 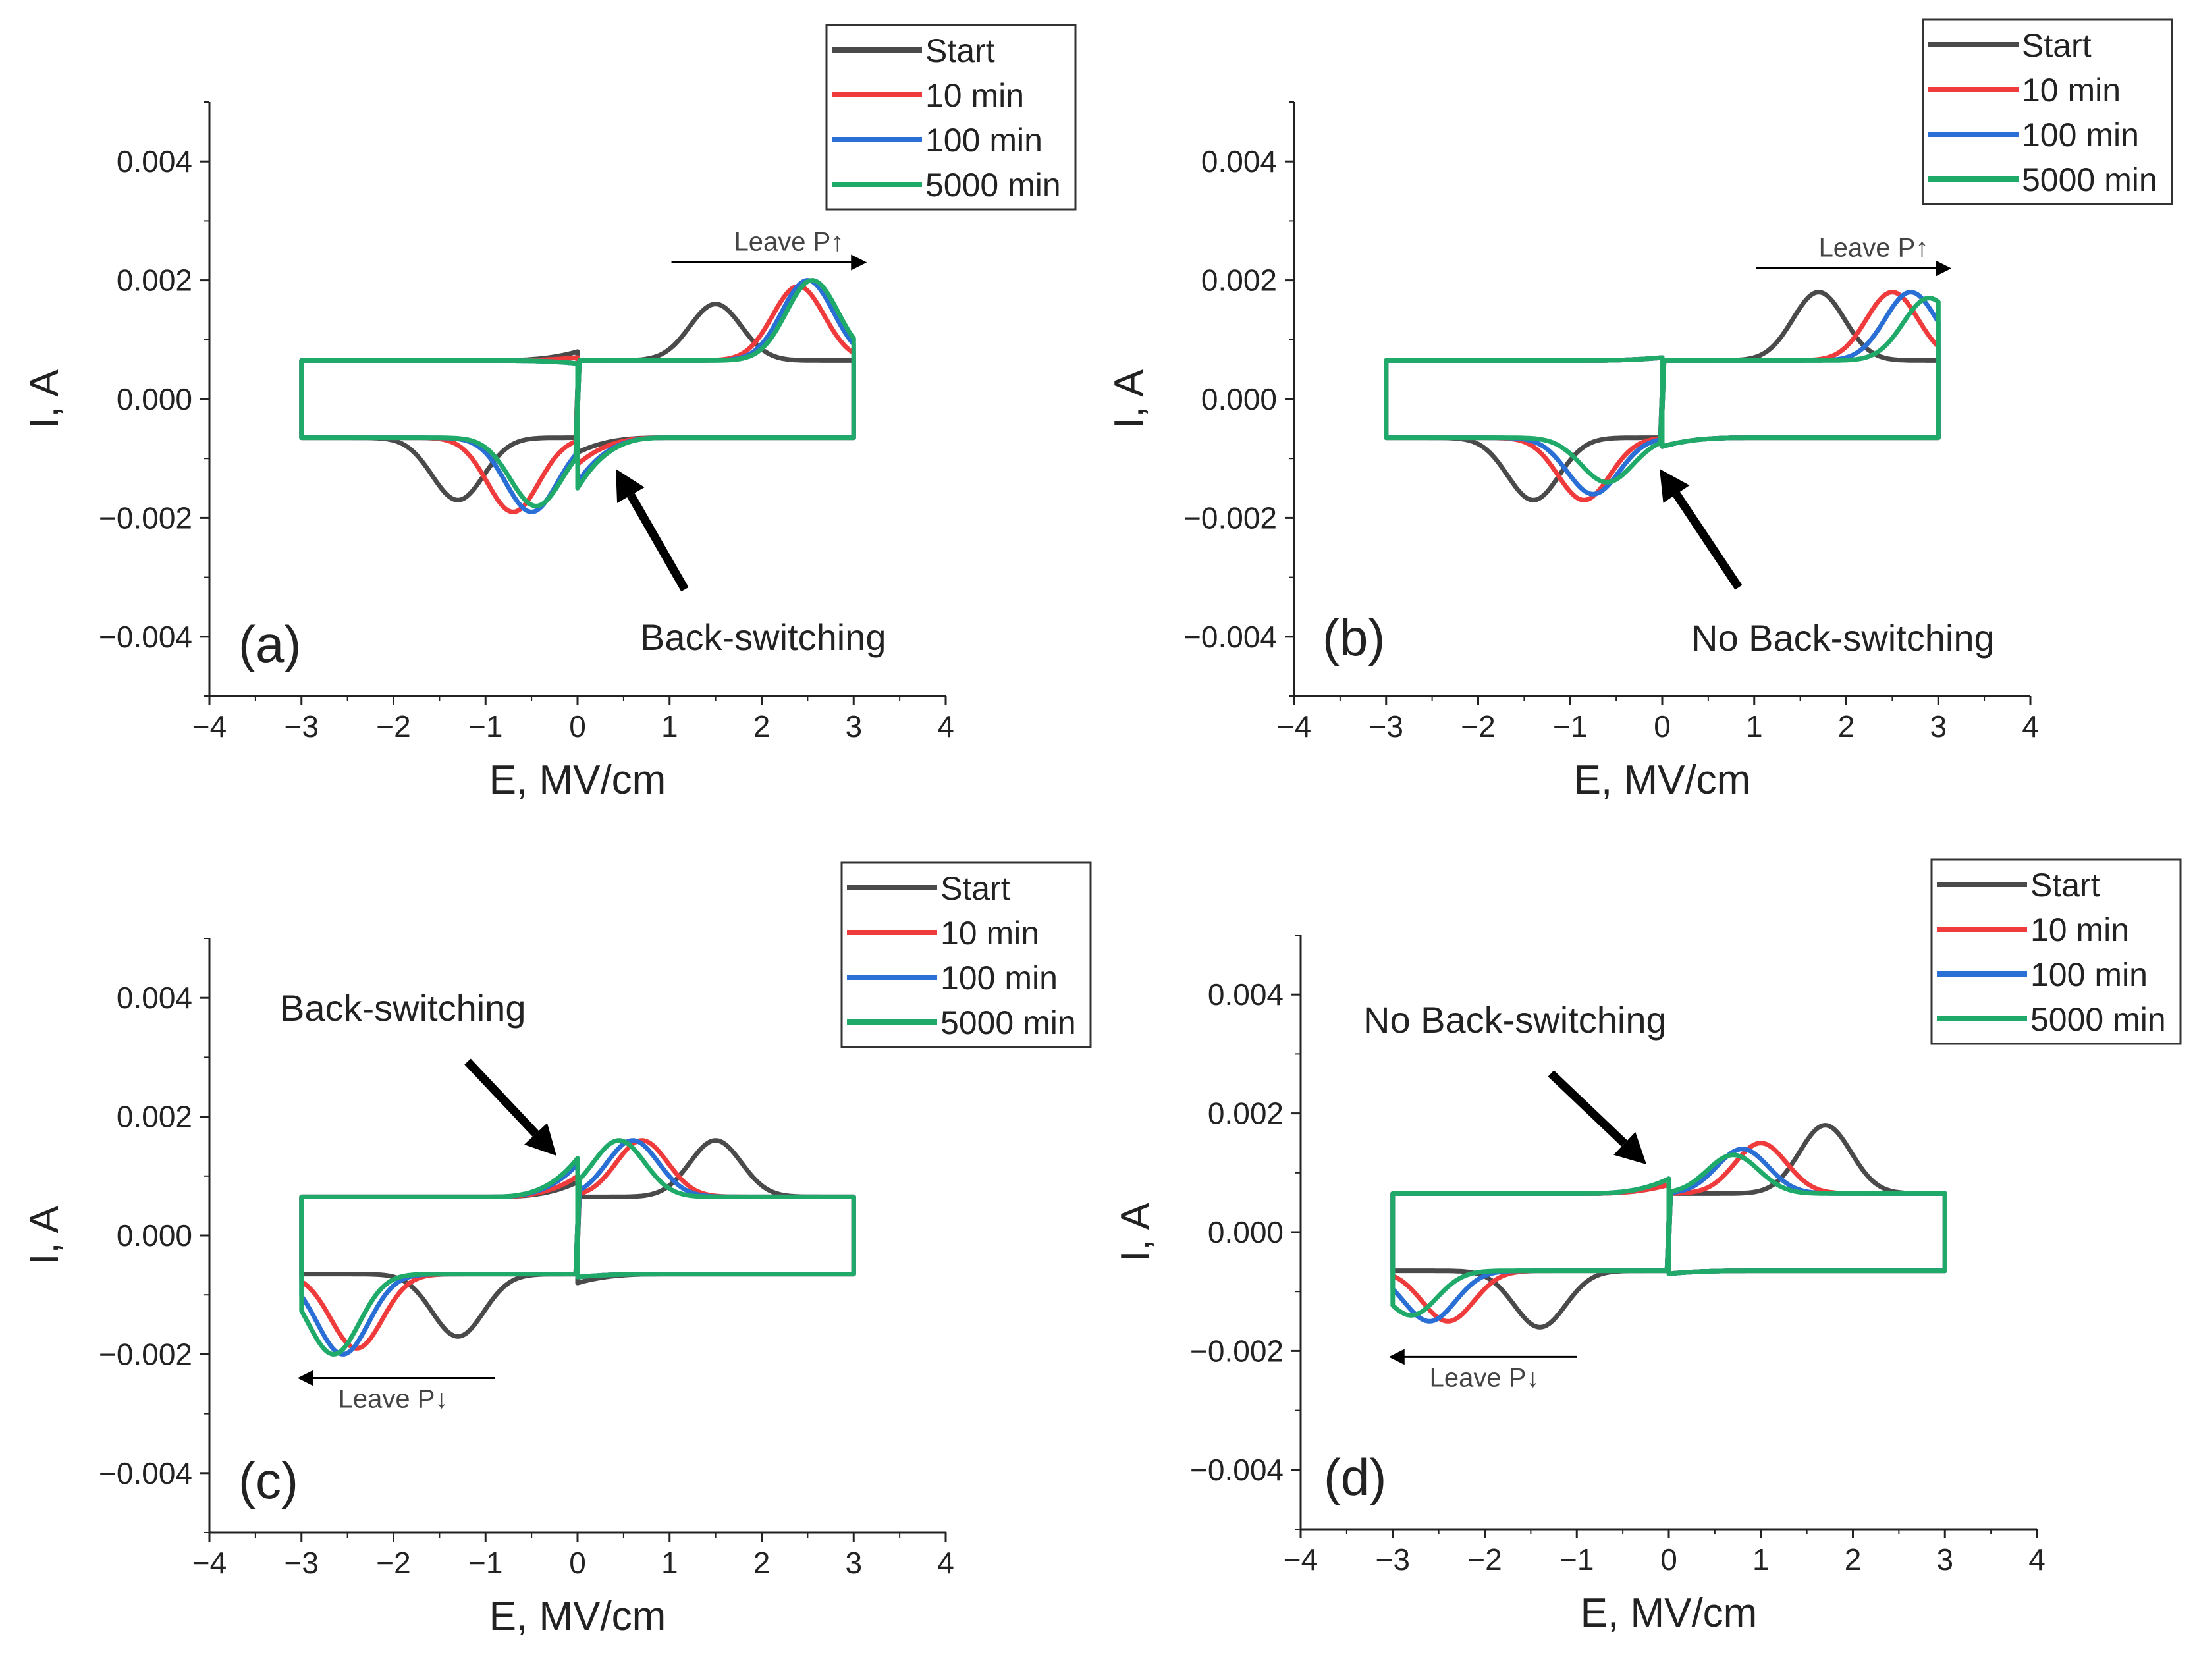 I want to click on annotation-text: Back-switching, so click(x=763, y=637).